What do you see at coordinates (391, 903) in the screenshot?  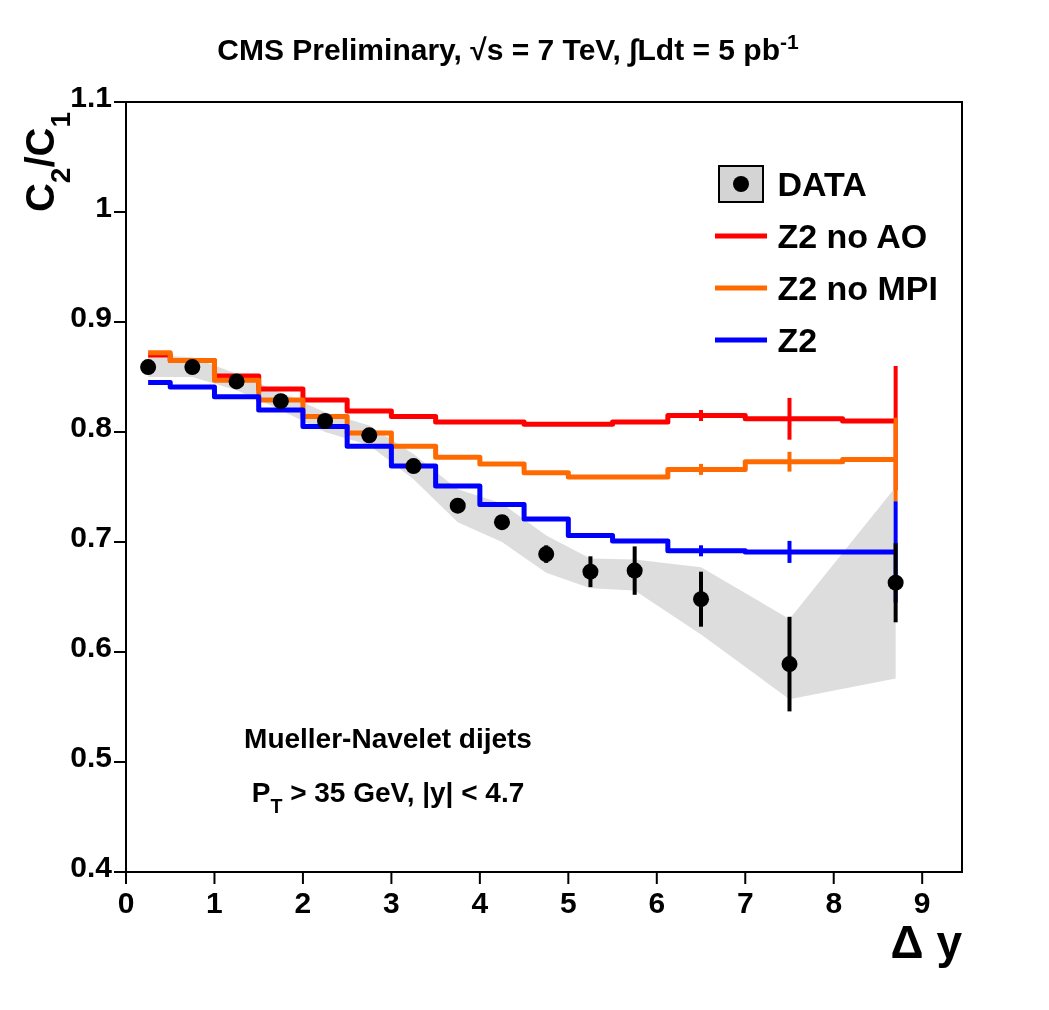 I see `x-tick-label: 3` at bounding box center [391, 903].